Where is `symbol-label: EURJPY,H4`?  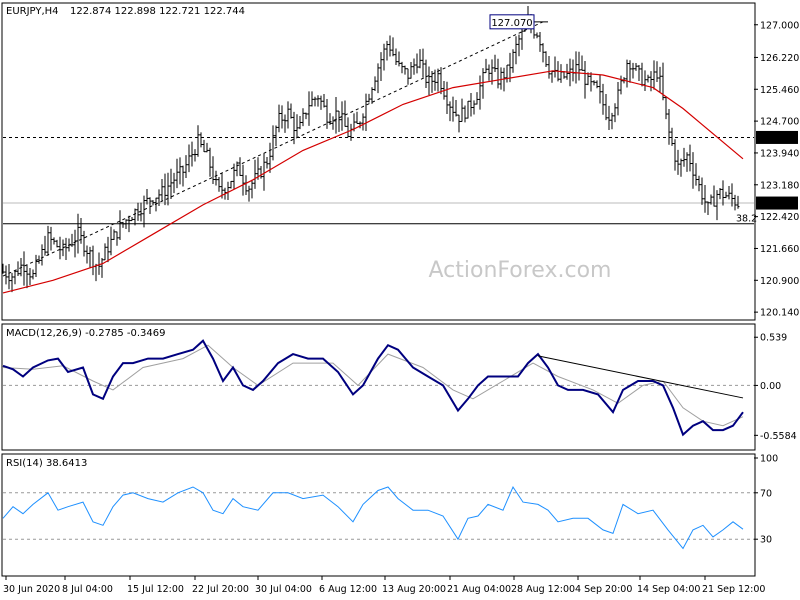
symbol-label: EURJPY,H4 is located at coordinates (32, 11).